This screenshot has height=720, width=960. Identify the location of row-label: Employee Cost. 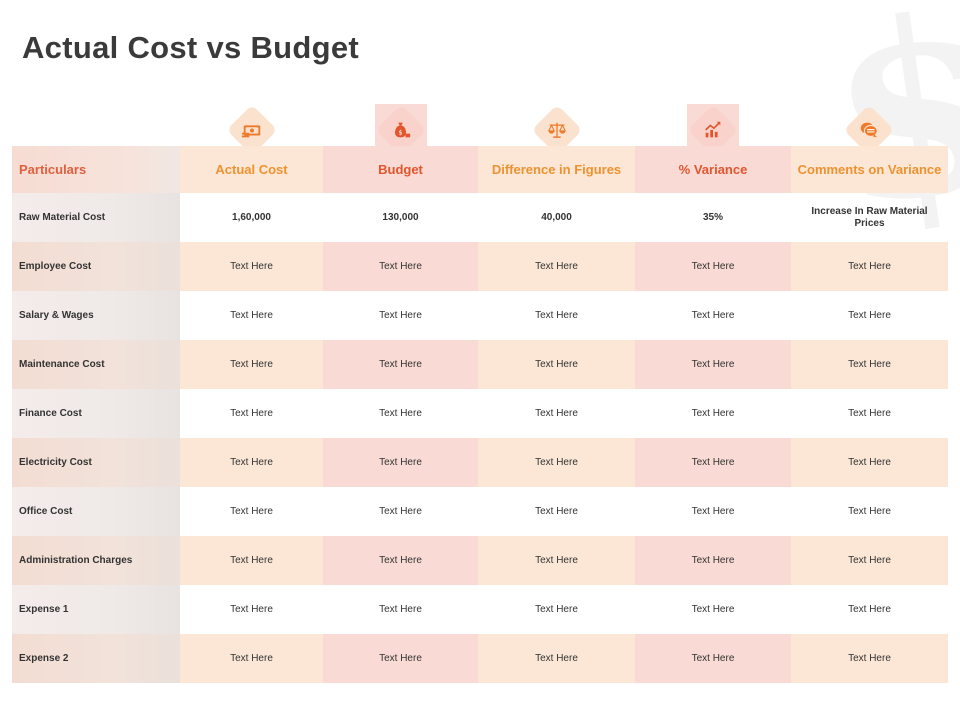
(96, 266).